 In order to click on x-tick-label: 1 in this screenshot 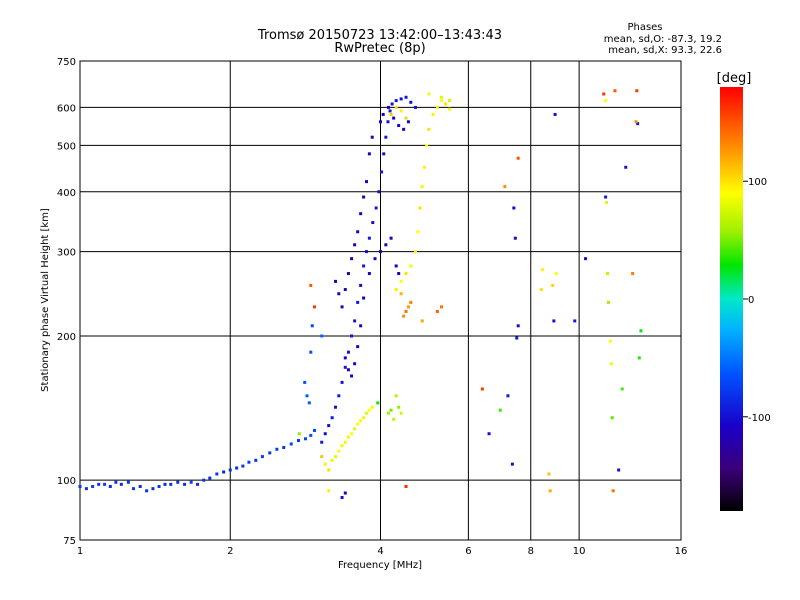, I will do `click(80, 551)`.